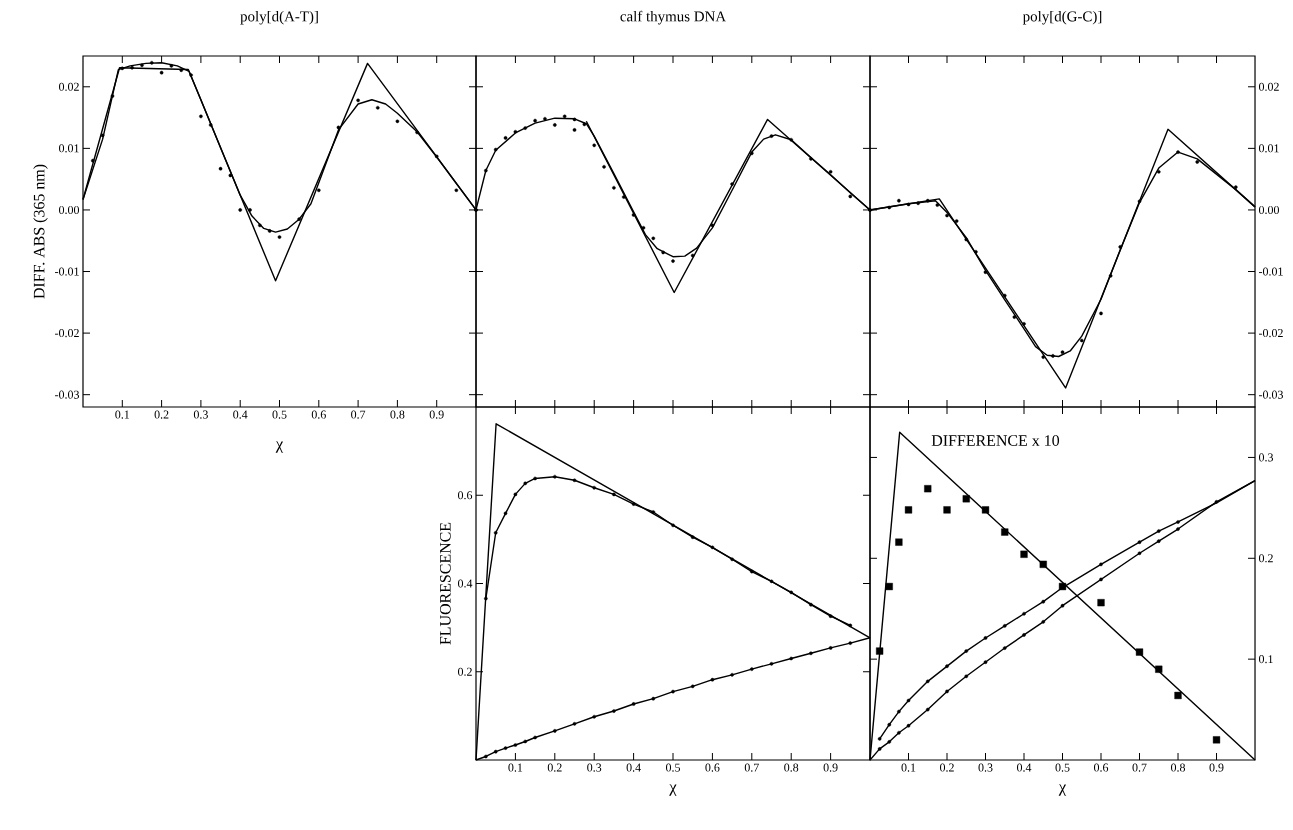 This screenshot has width=1293, height=830. Describe the element at coordinates (445, 583) in the screenshot. I see `y-axis-title: FLUORESCENCE` at that location.